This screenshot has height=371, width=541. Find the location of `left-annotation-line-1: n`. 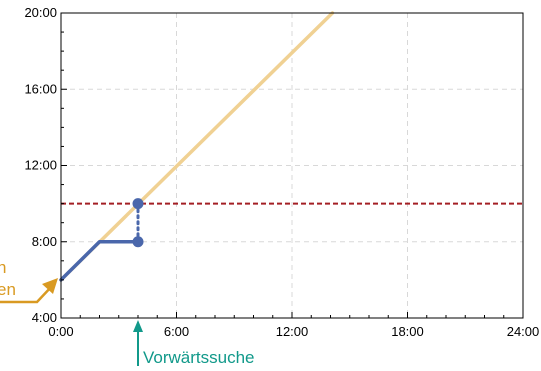

left-annotation-line-1: n is located at coordinates (3, 267).